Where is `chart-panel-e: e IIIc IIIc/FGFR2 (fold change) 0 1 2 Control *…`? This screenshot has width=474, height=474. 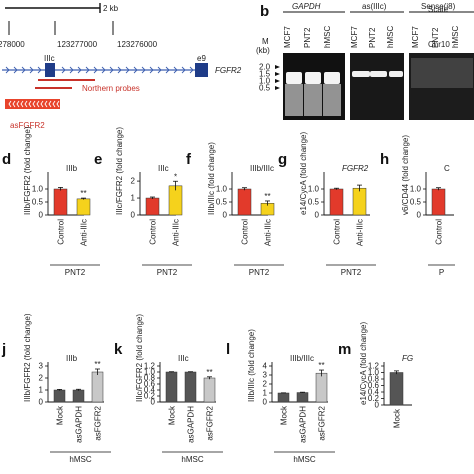
chart-panel-e: e IIIc IIIc/FGFR2 (fold change) 0 1 2 Control *… is located at coordinates (143, 202).